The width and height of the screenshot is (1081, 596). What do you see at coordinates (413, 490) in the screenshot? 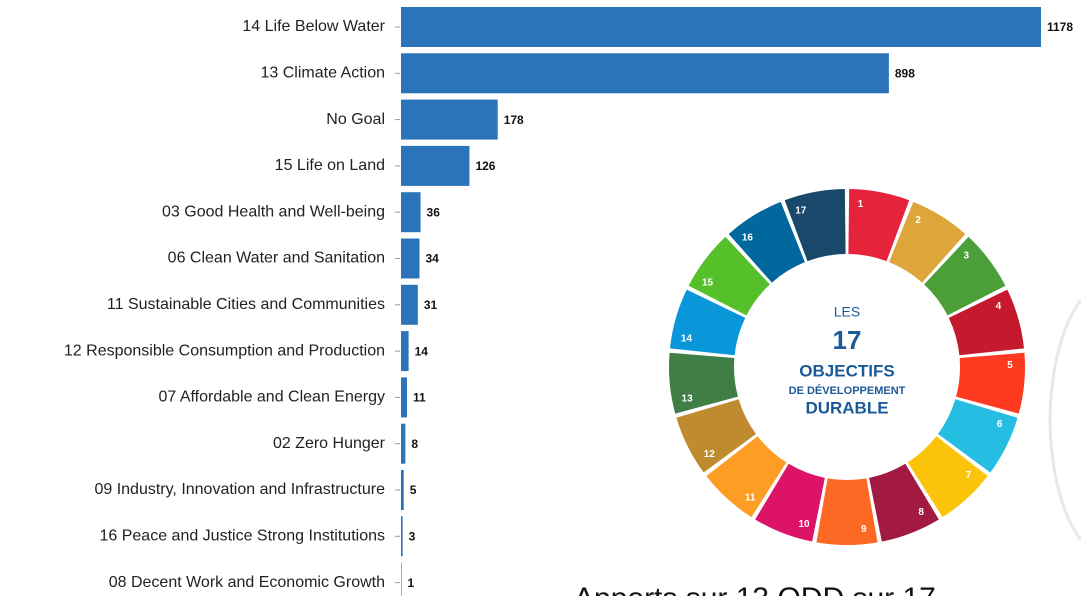
I see `value-label: 5` at bounding box center [413, 490].